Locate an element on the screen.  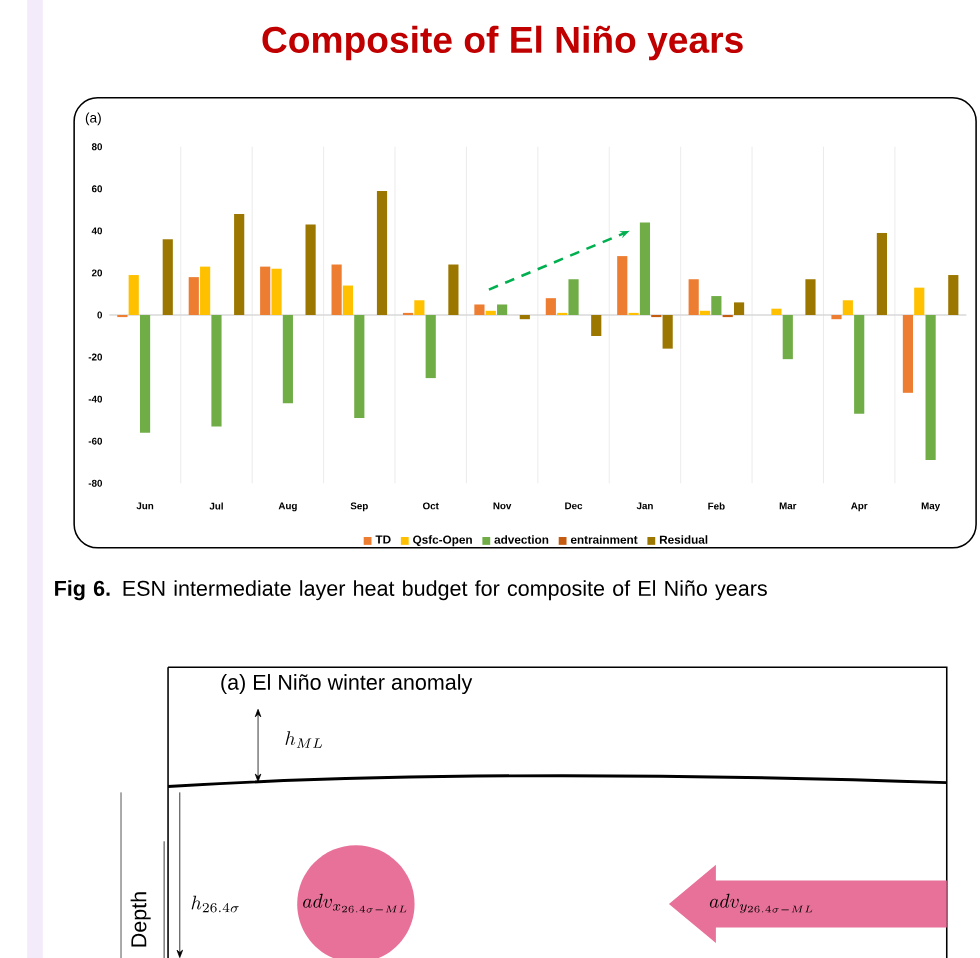
text: Depth is located at coordinates (140, 919).